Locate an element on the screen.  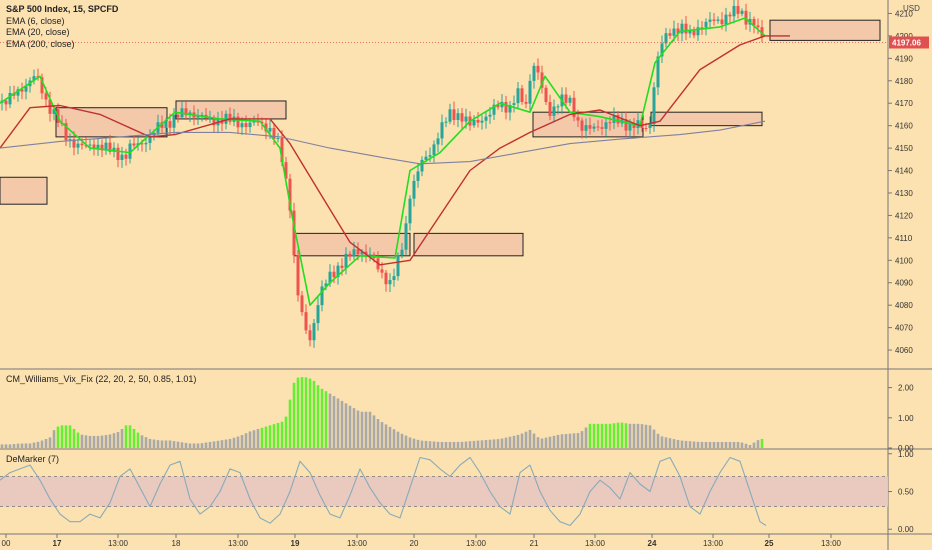
legend-ema20: EMA (20, close) is located at coordinates (38, 32).